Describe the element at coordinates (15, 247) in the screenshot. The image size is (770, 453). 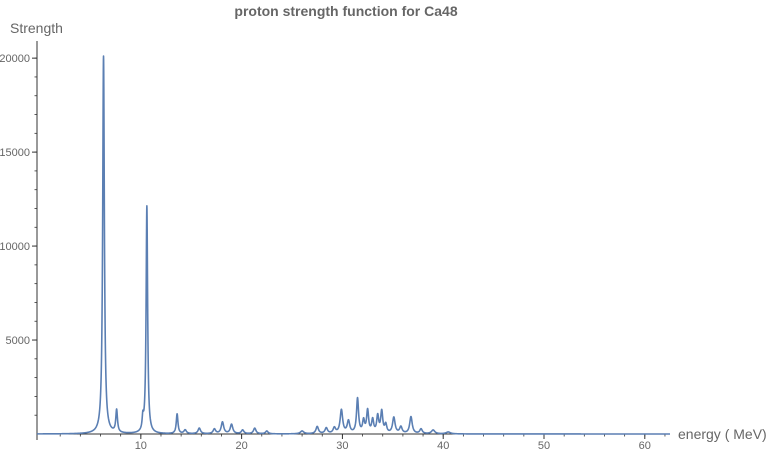
I see `y-tick-label: 10000` at that location.